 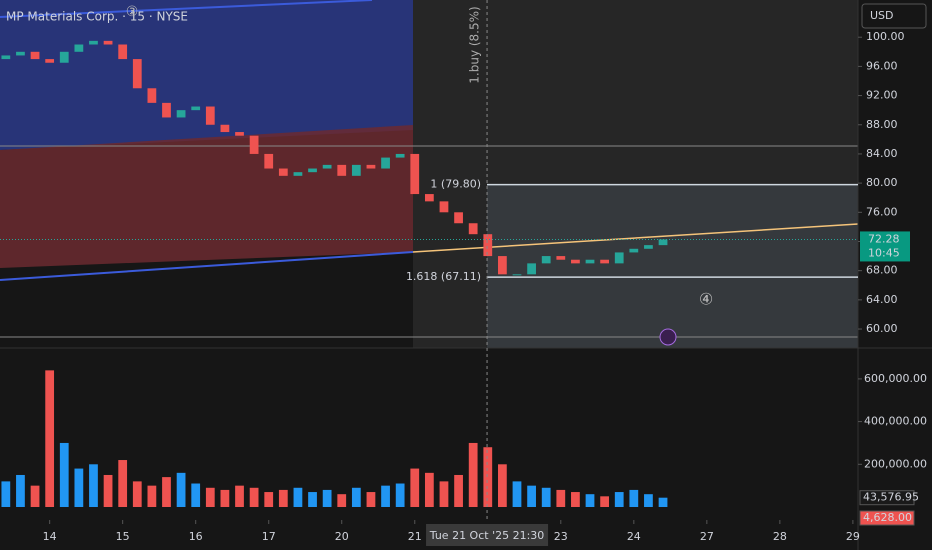 What do you see at coordinates (882, 124) in the screenshot?
I see `y-tick-label: 88.00` at bounding box center [882, 124].